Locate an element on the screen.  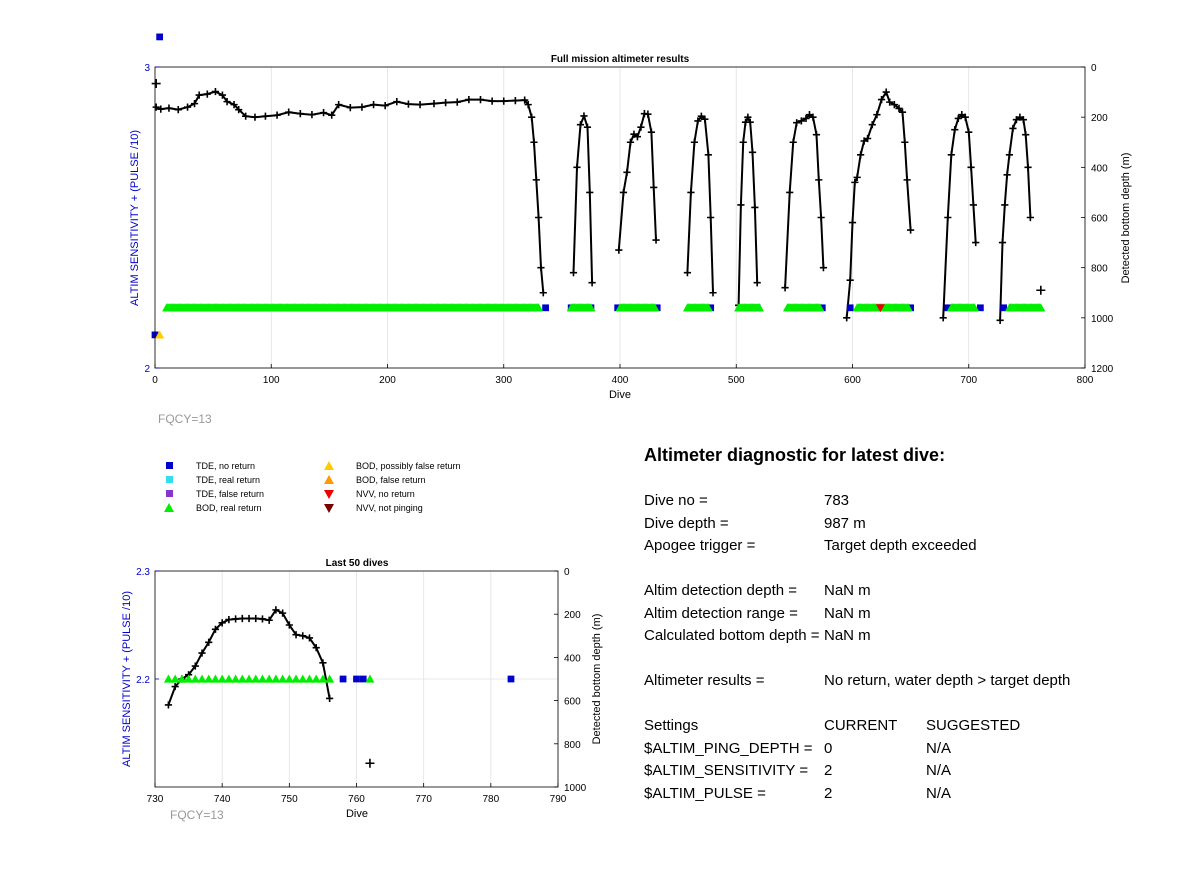
y-left-tick-label: 2 is located at coordinates (147, 369).